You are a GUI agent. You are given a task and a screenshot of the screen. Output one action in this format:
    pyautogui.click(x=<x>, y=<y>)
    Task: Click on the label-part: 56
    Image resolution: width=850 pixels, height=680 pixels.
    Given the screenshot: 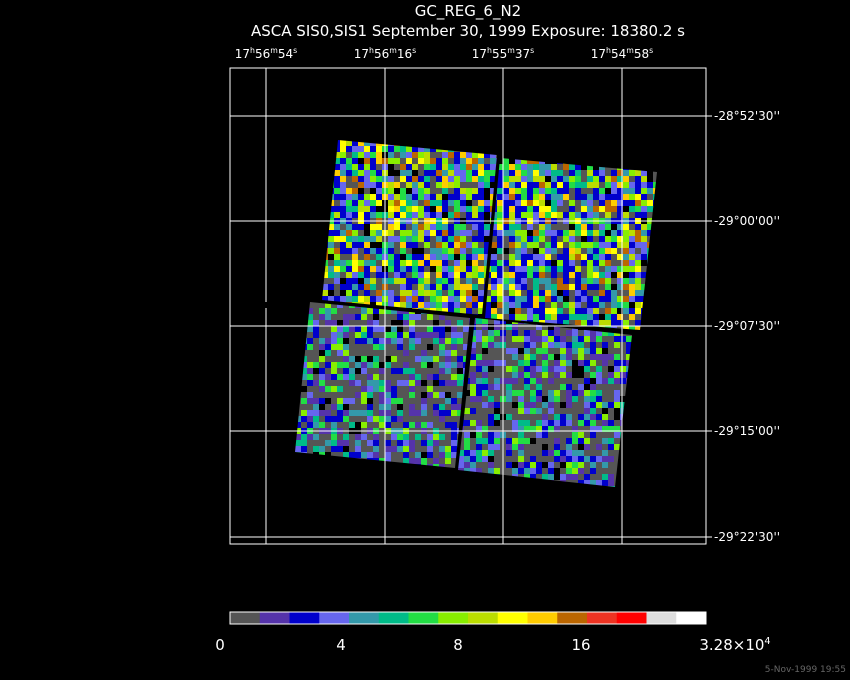 What is the action you would take?
    pyautogui.click(x=381, y=54)
    